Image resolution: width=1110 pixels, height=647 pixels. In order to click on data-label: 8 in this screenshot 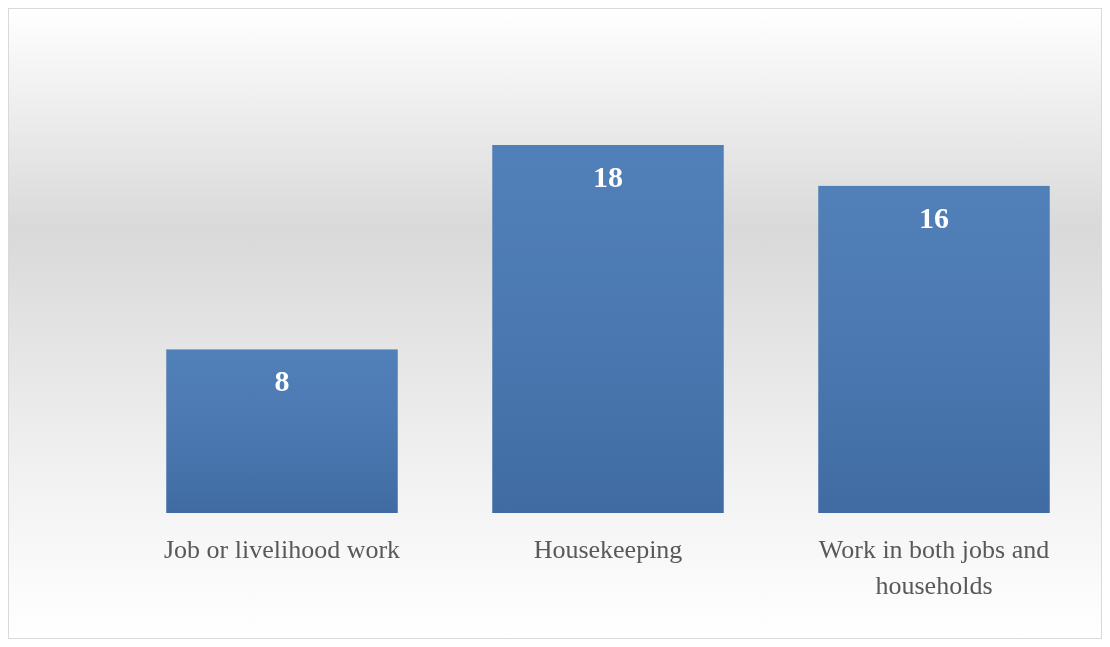, I will do `click(282, 381)`.